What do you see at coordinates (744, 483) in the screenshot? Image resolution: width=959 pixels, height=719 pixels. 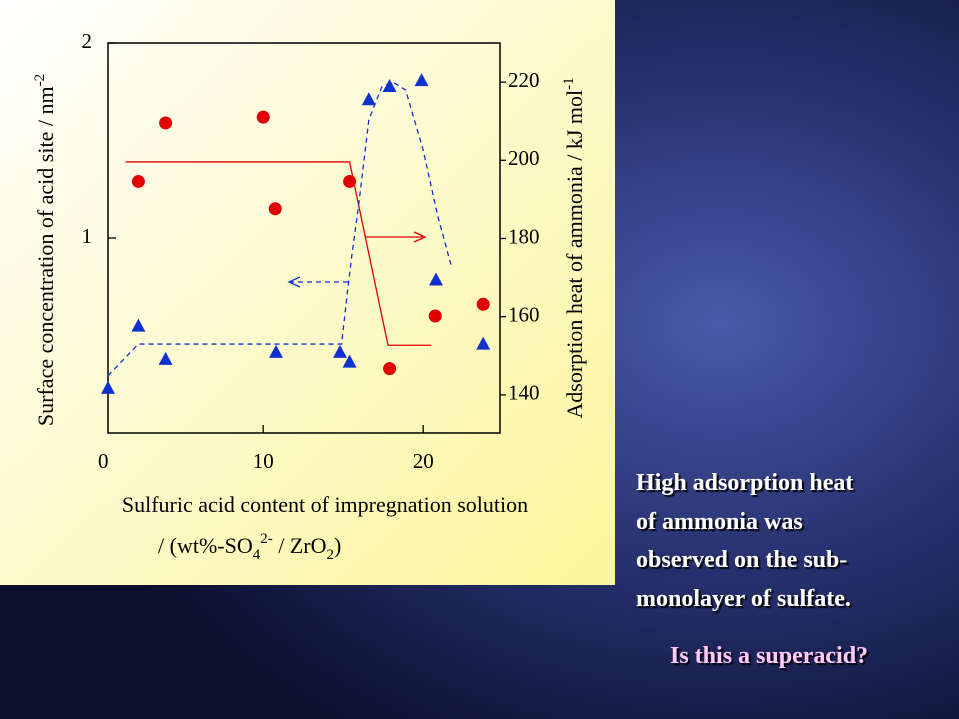 I see `note-line: High adsorption heat` at bounding box center [744, 483].